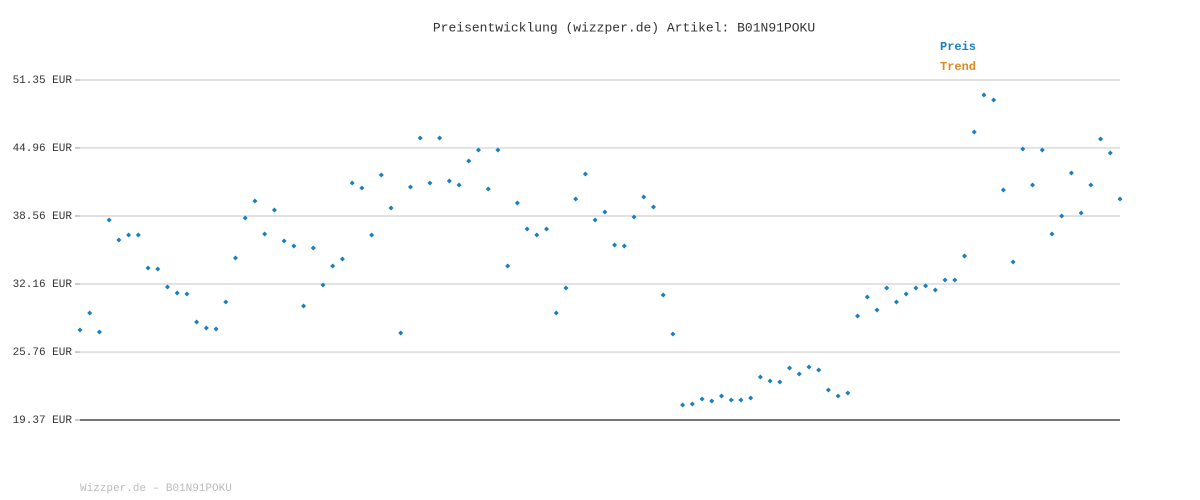  What do you see at coordinates (958, 47) in the screenshot?
I see `legend-label: Preis` at bounding box center [958, 47].